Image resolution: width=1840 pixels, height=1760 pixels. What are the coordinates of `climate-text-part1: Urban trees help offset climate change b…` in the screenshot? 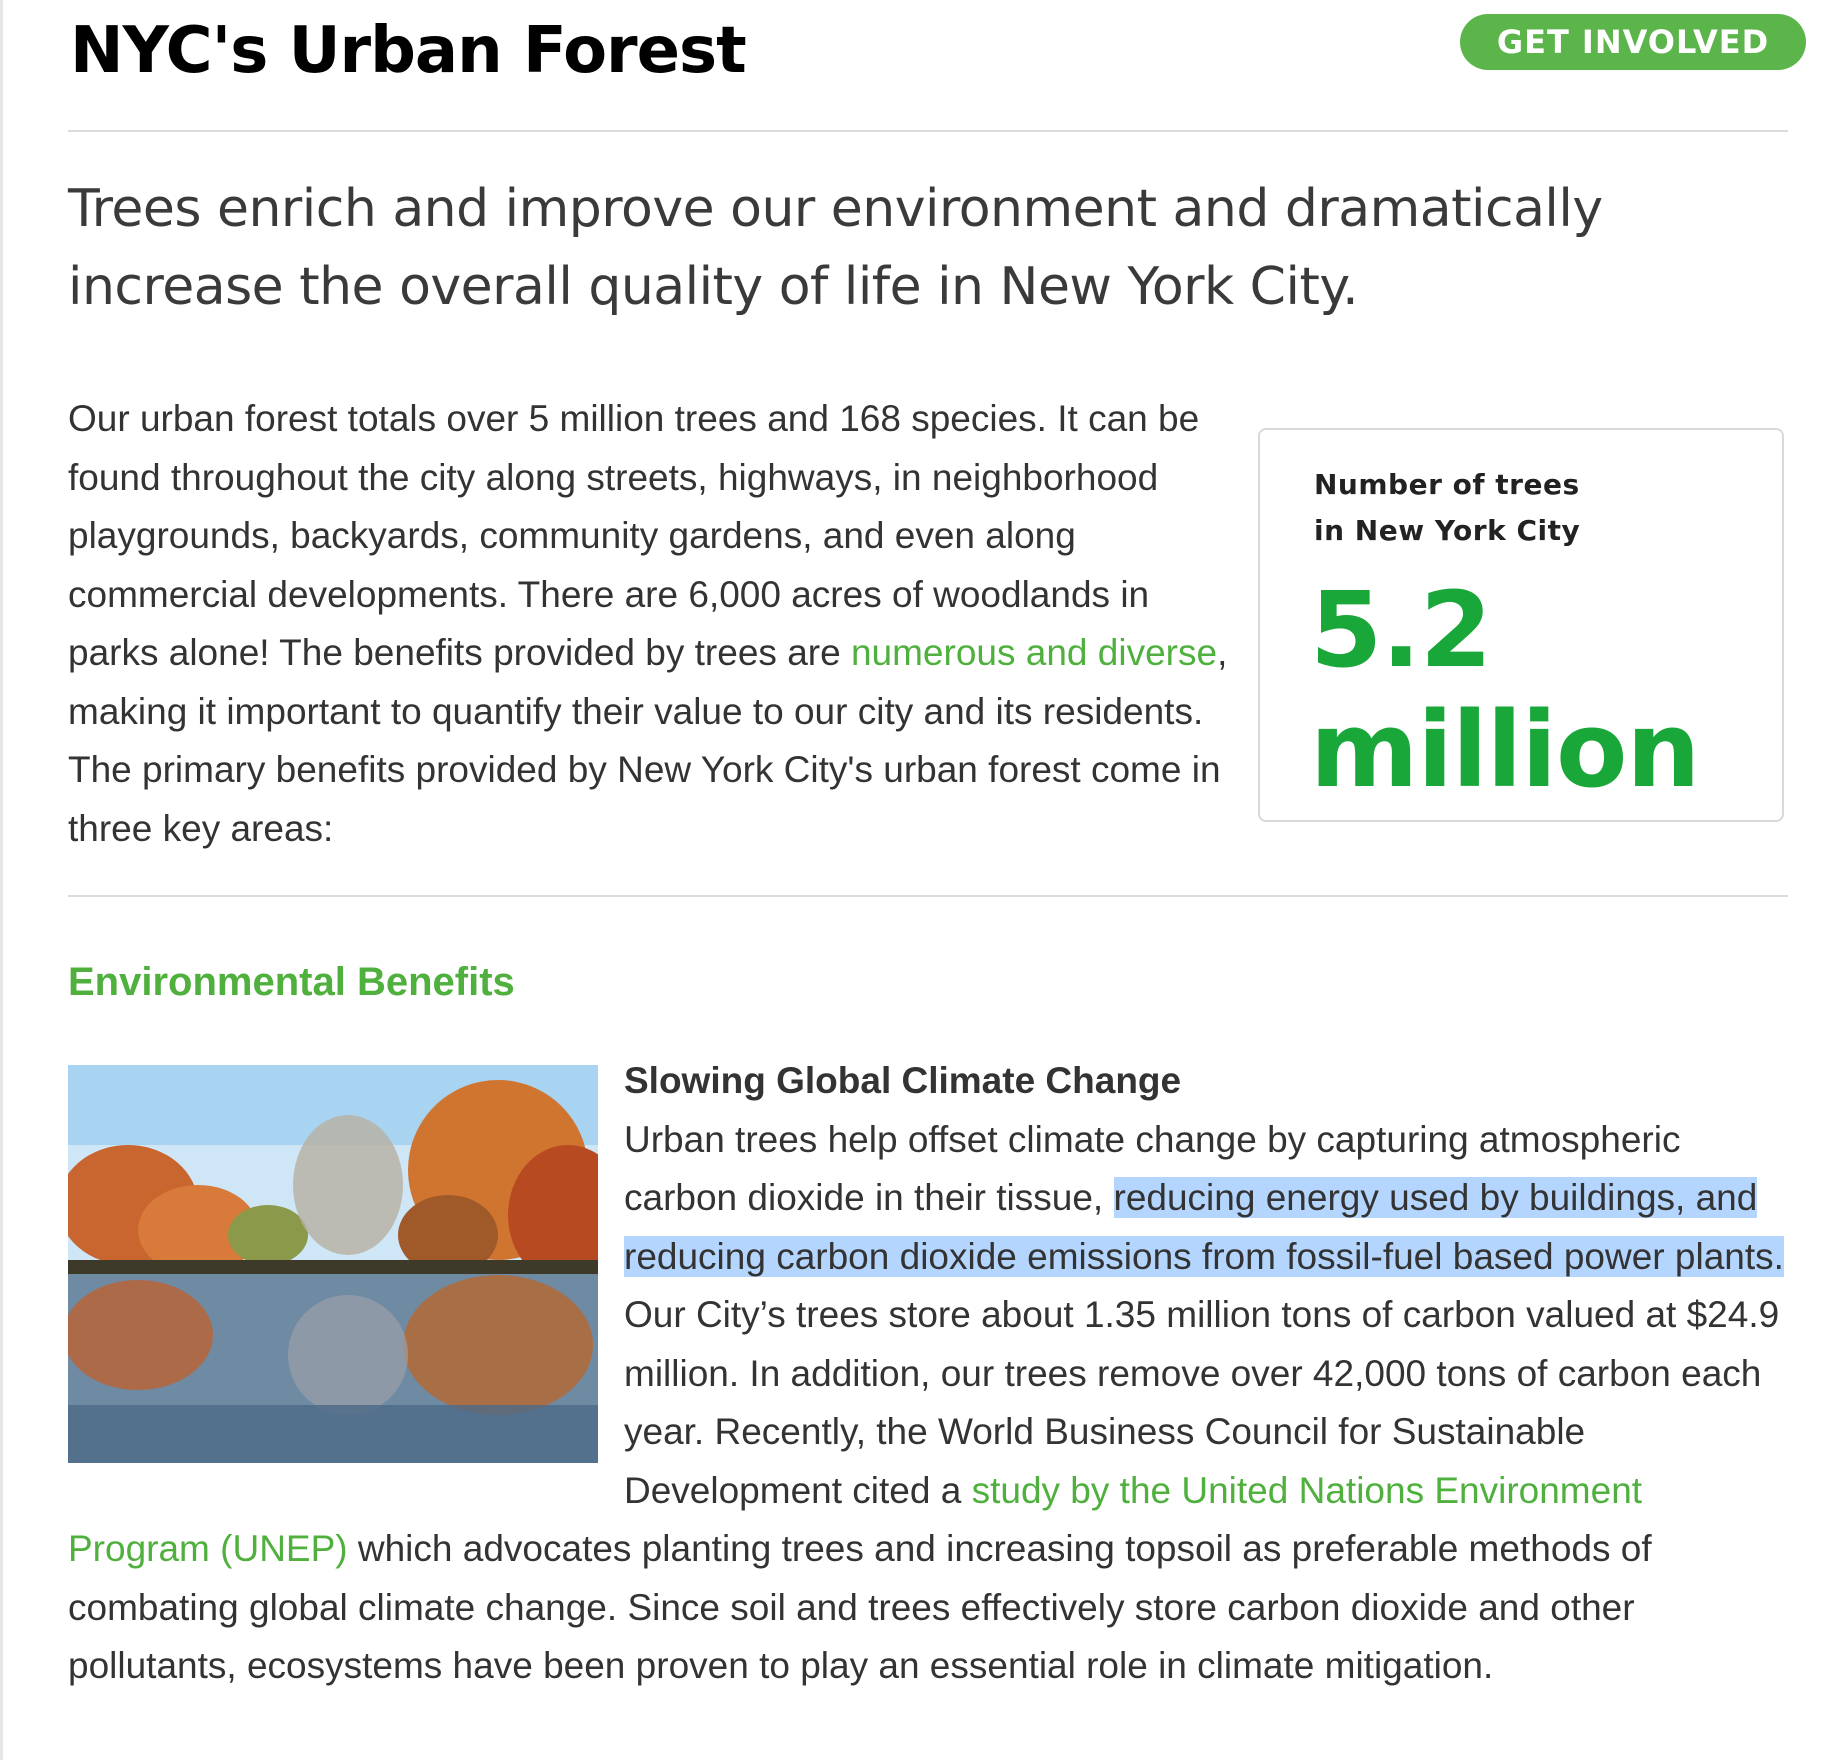 It's located at (1152, 1168).